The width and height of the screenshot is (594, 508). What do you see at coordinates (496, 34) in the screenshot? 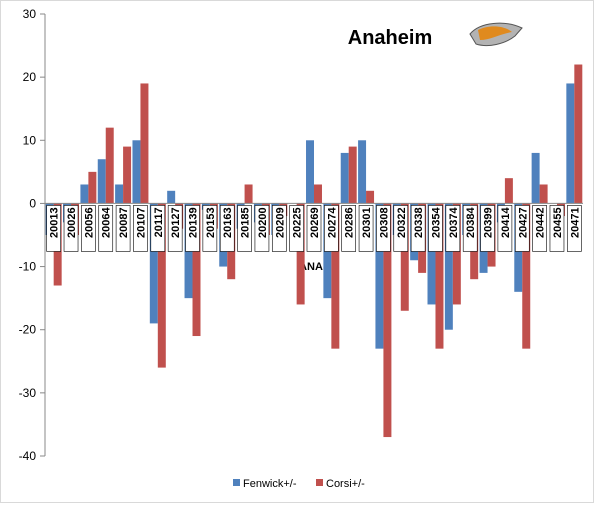
I see `team-logo` at bounding box center [496, 34].